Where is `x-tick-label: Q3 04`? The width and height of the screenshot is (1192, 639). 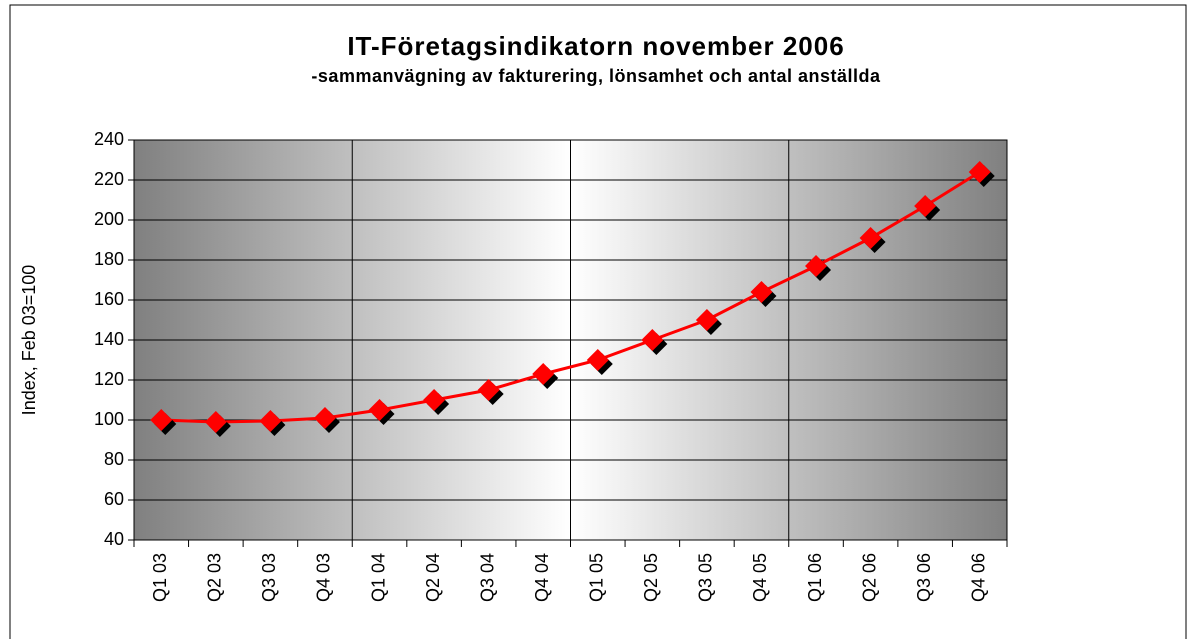 x-tick-label: Q3 04 is located at coordinates (487, 577).